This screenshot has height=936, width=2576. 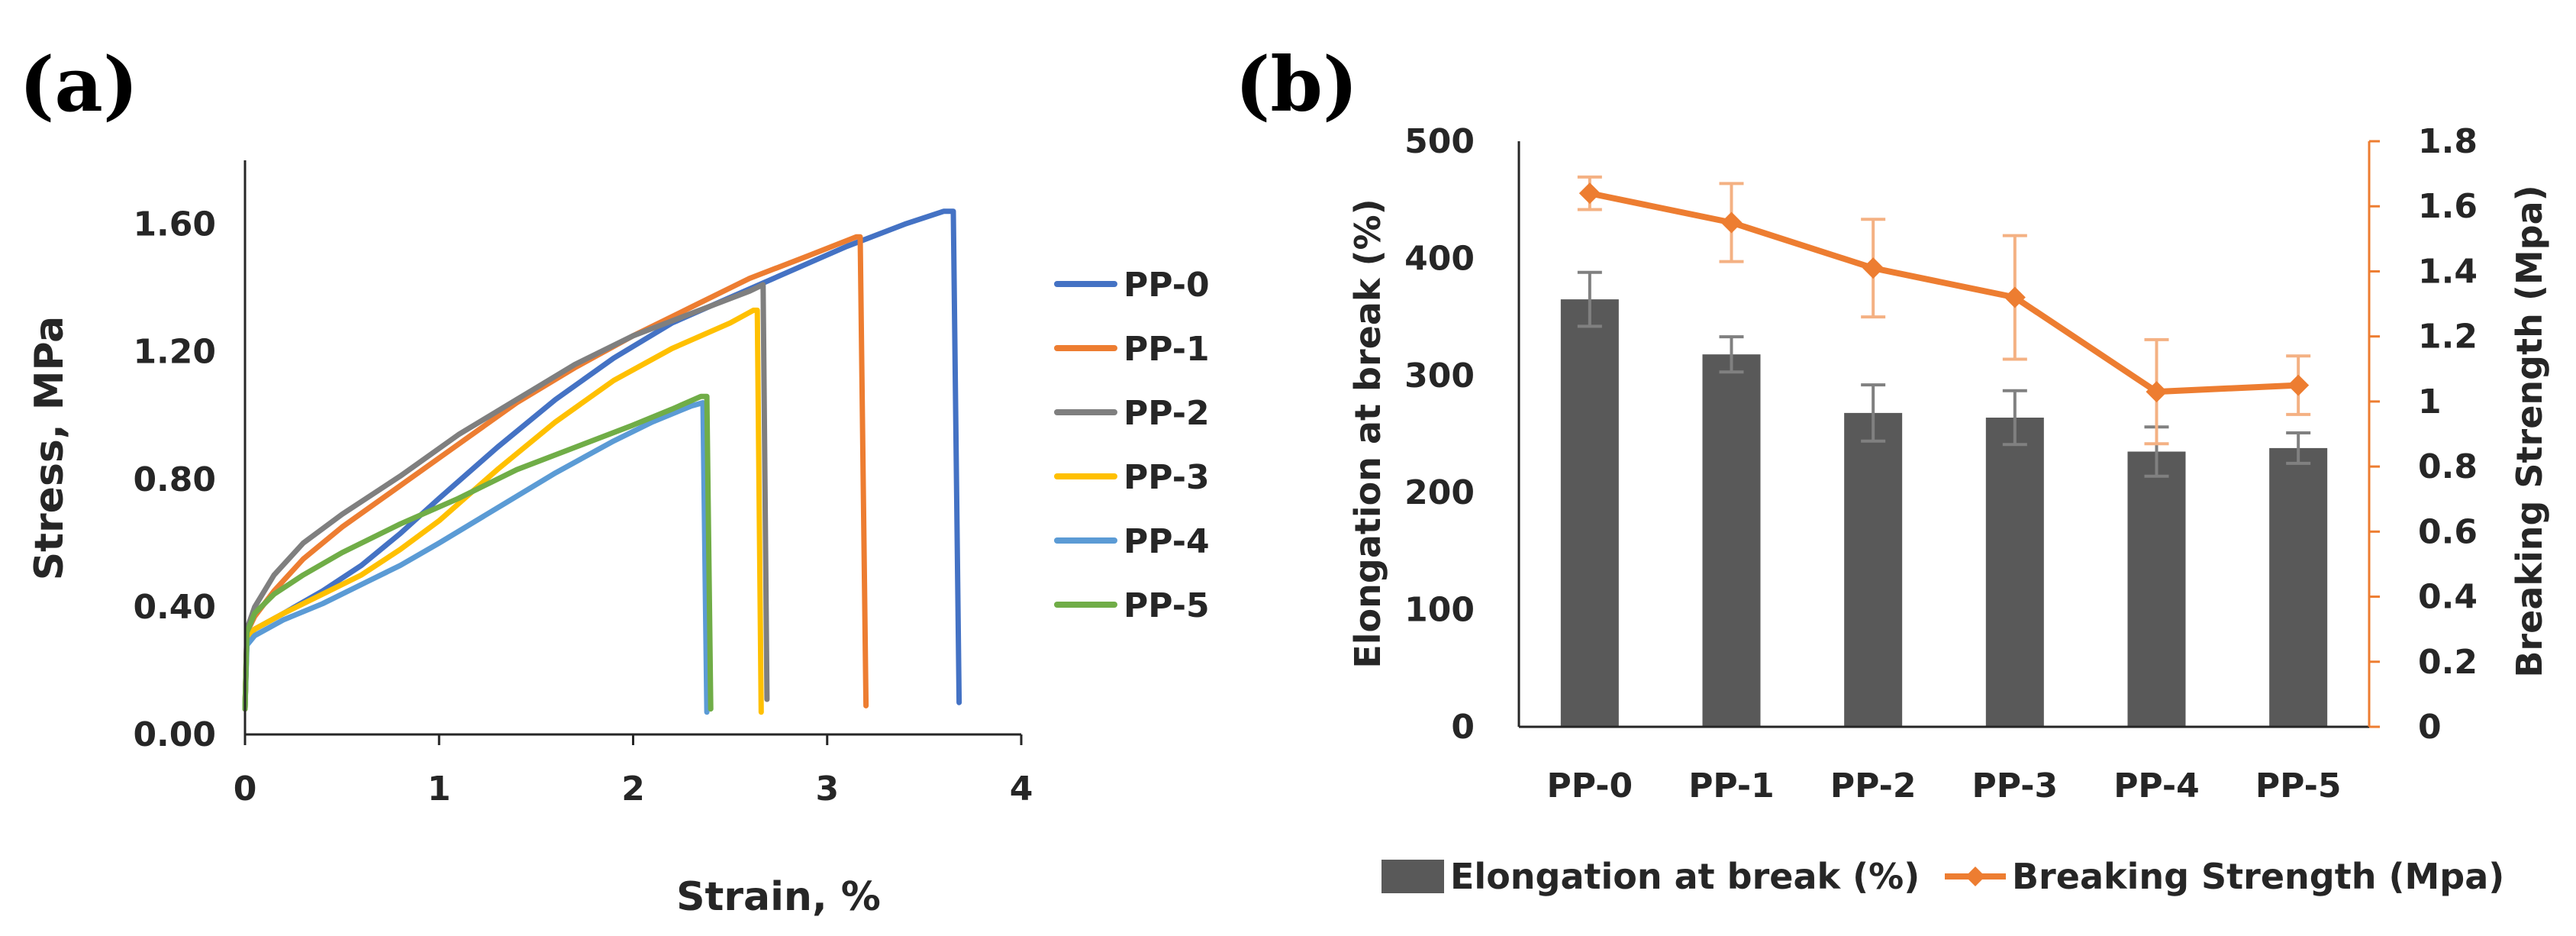 What do you see at coordinates (2430, 401) in the screenshot?
I see `panel-b-right-tick-label: 1` at bounding box center [2430, 401].